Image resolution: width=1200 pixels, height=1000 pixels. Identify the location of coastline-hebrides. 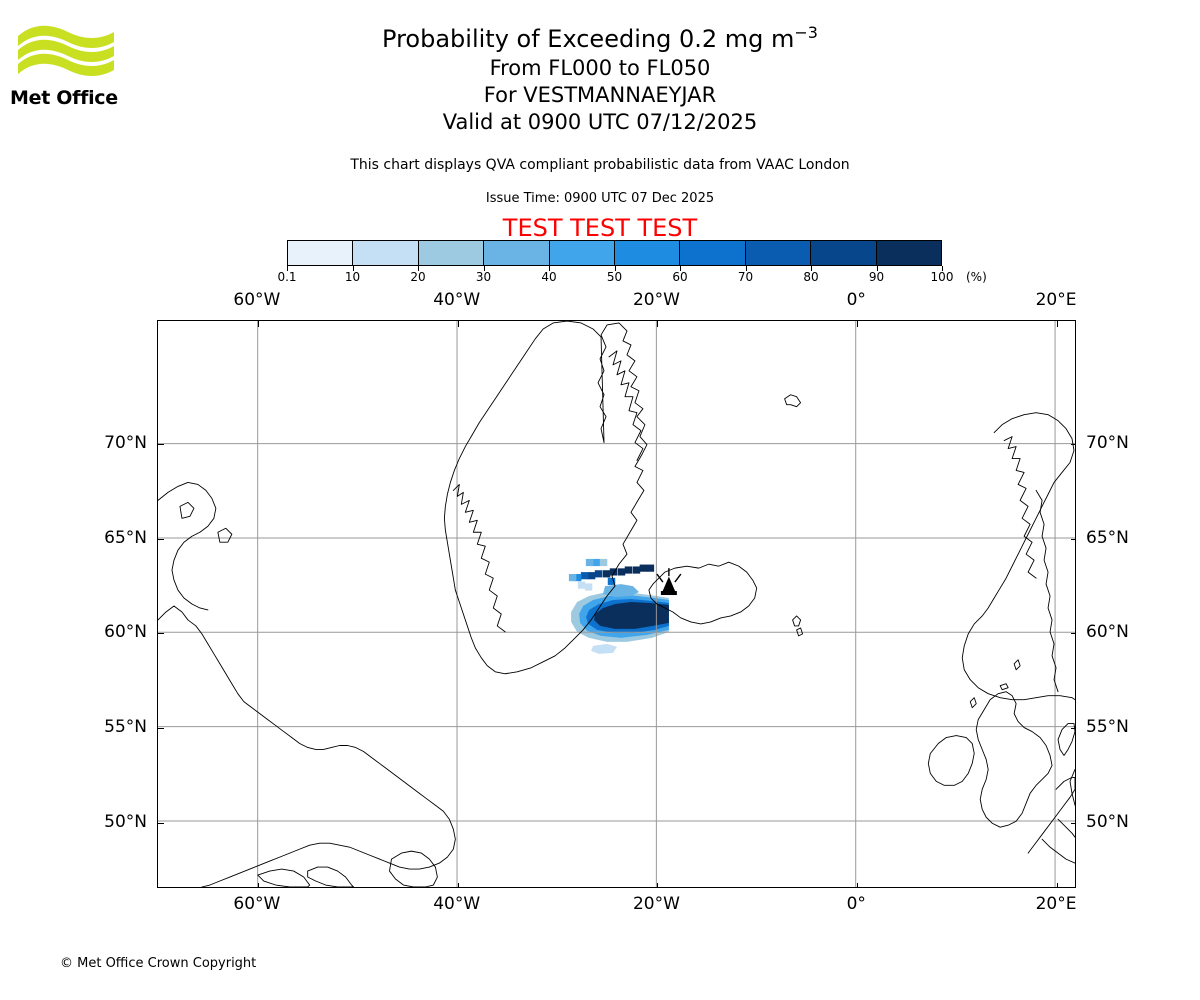
(973, 703).